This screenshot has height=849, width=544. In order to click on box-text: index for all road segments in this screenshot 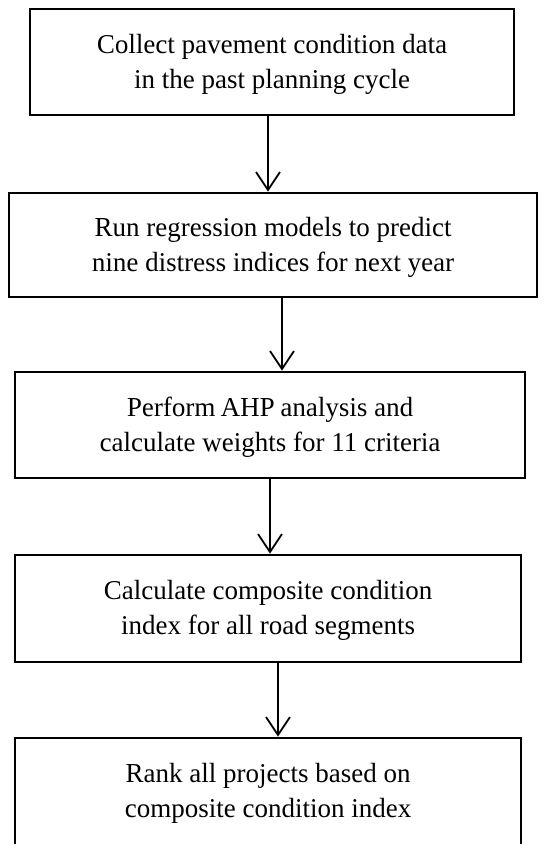, I will do `click(268, 625)`.